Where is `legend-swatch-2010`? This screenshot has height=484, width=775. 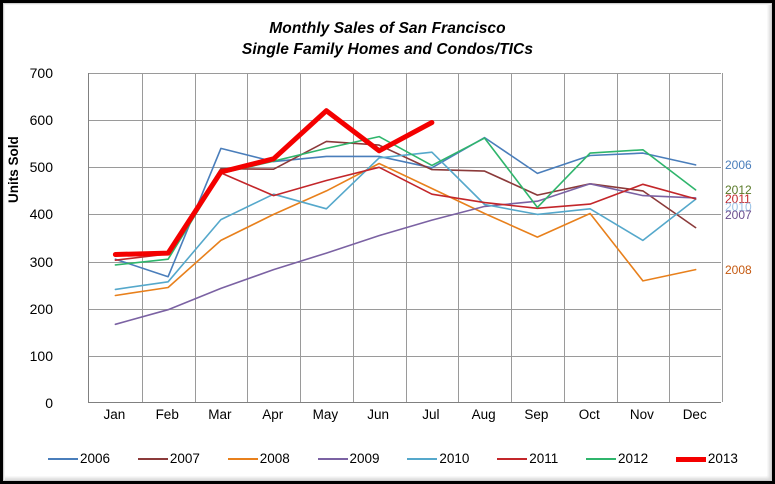
legend-swatch-2010 is located at coordinates (422, 459).